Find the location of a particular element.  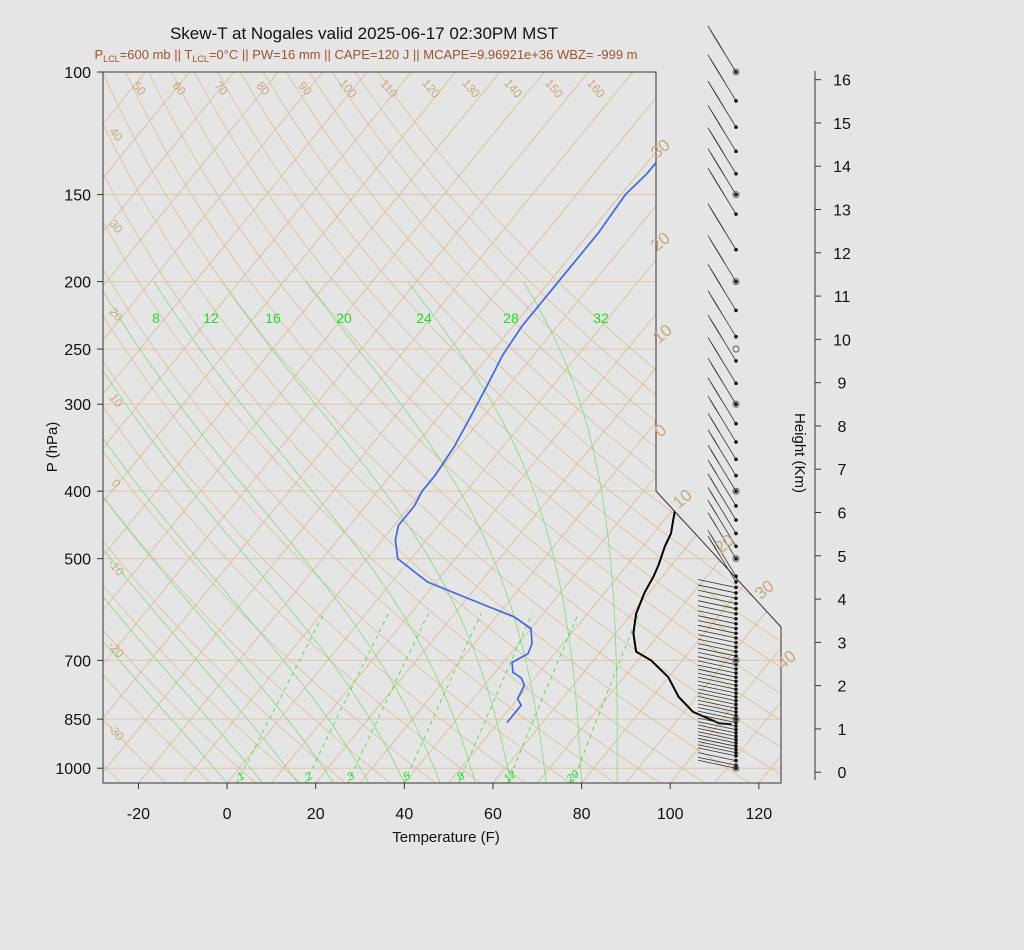

x-tick-label: 120 is located at coordinates (758, 814).